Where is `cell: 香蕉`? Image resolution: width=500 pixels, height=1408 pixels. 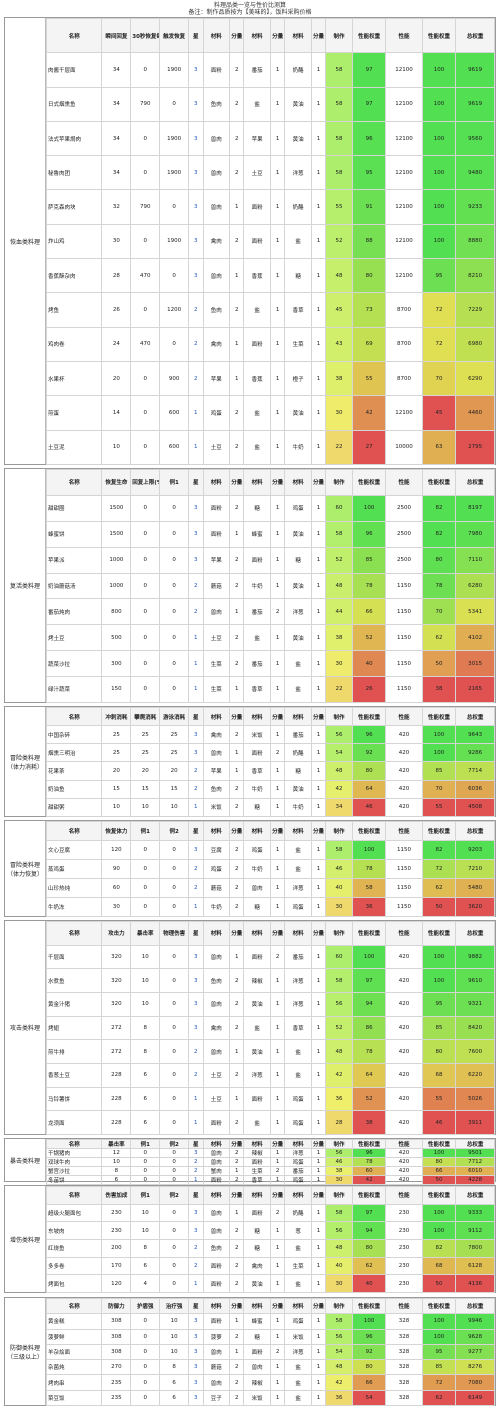
cell: 香蕉 is located at coordinates (257, 378).